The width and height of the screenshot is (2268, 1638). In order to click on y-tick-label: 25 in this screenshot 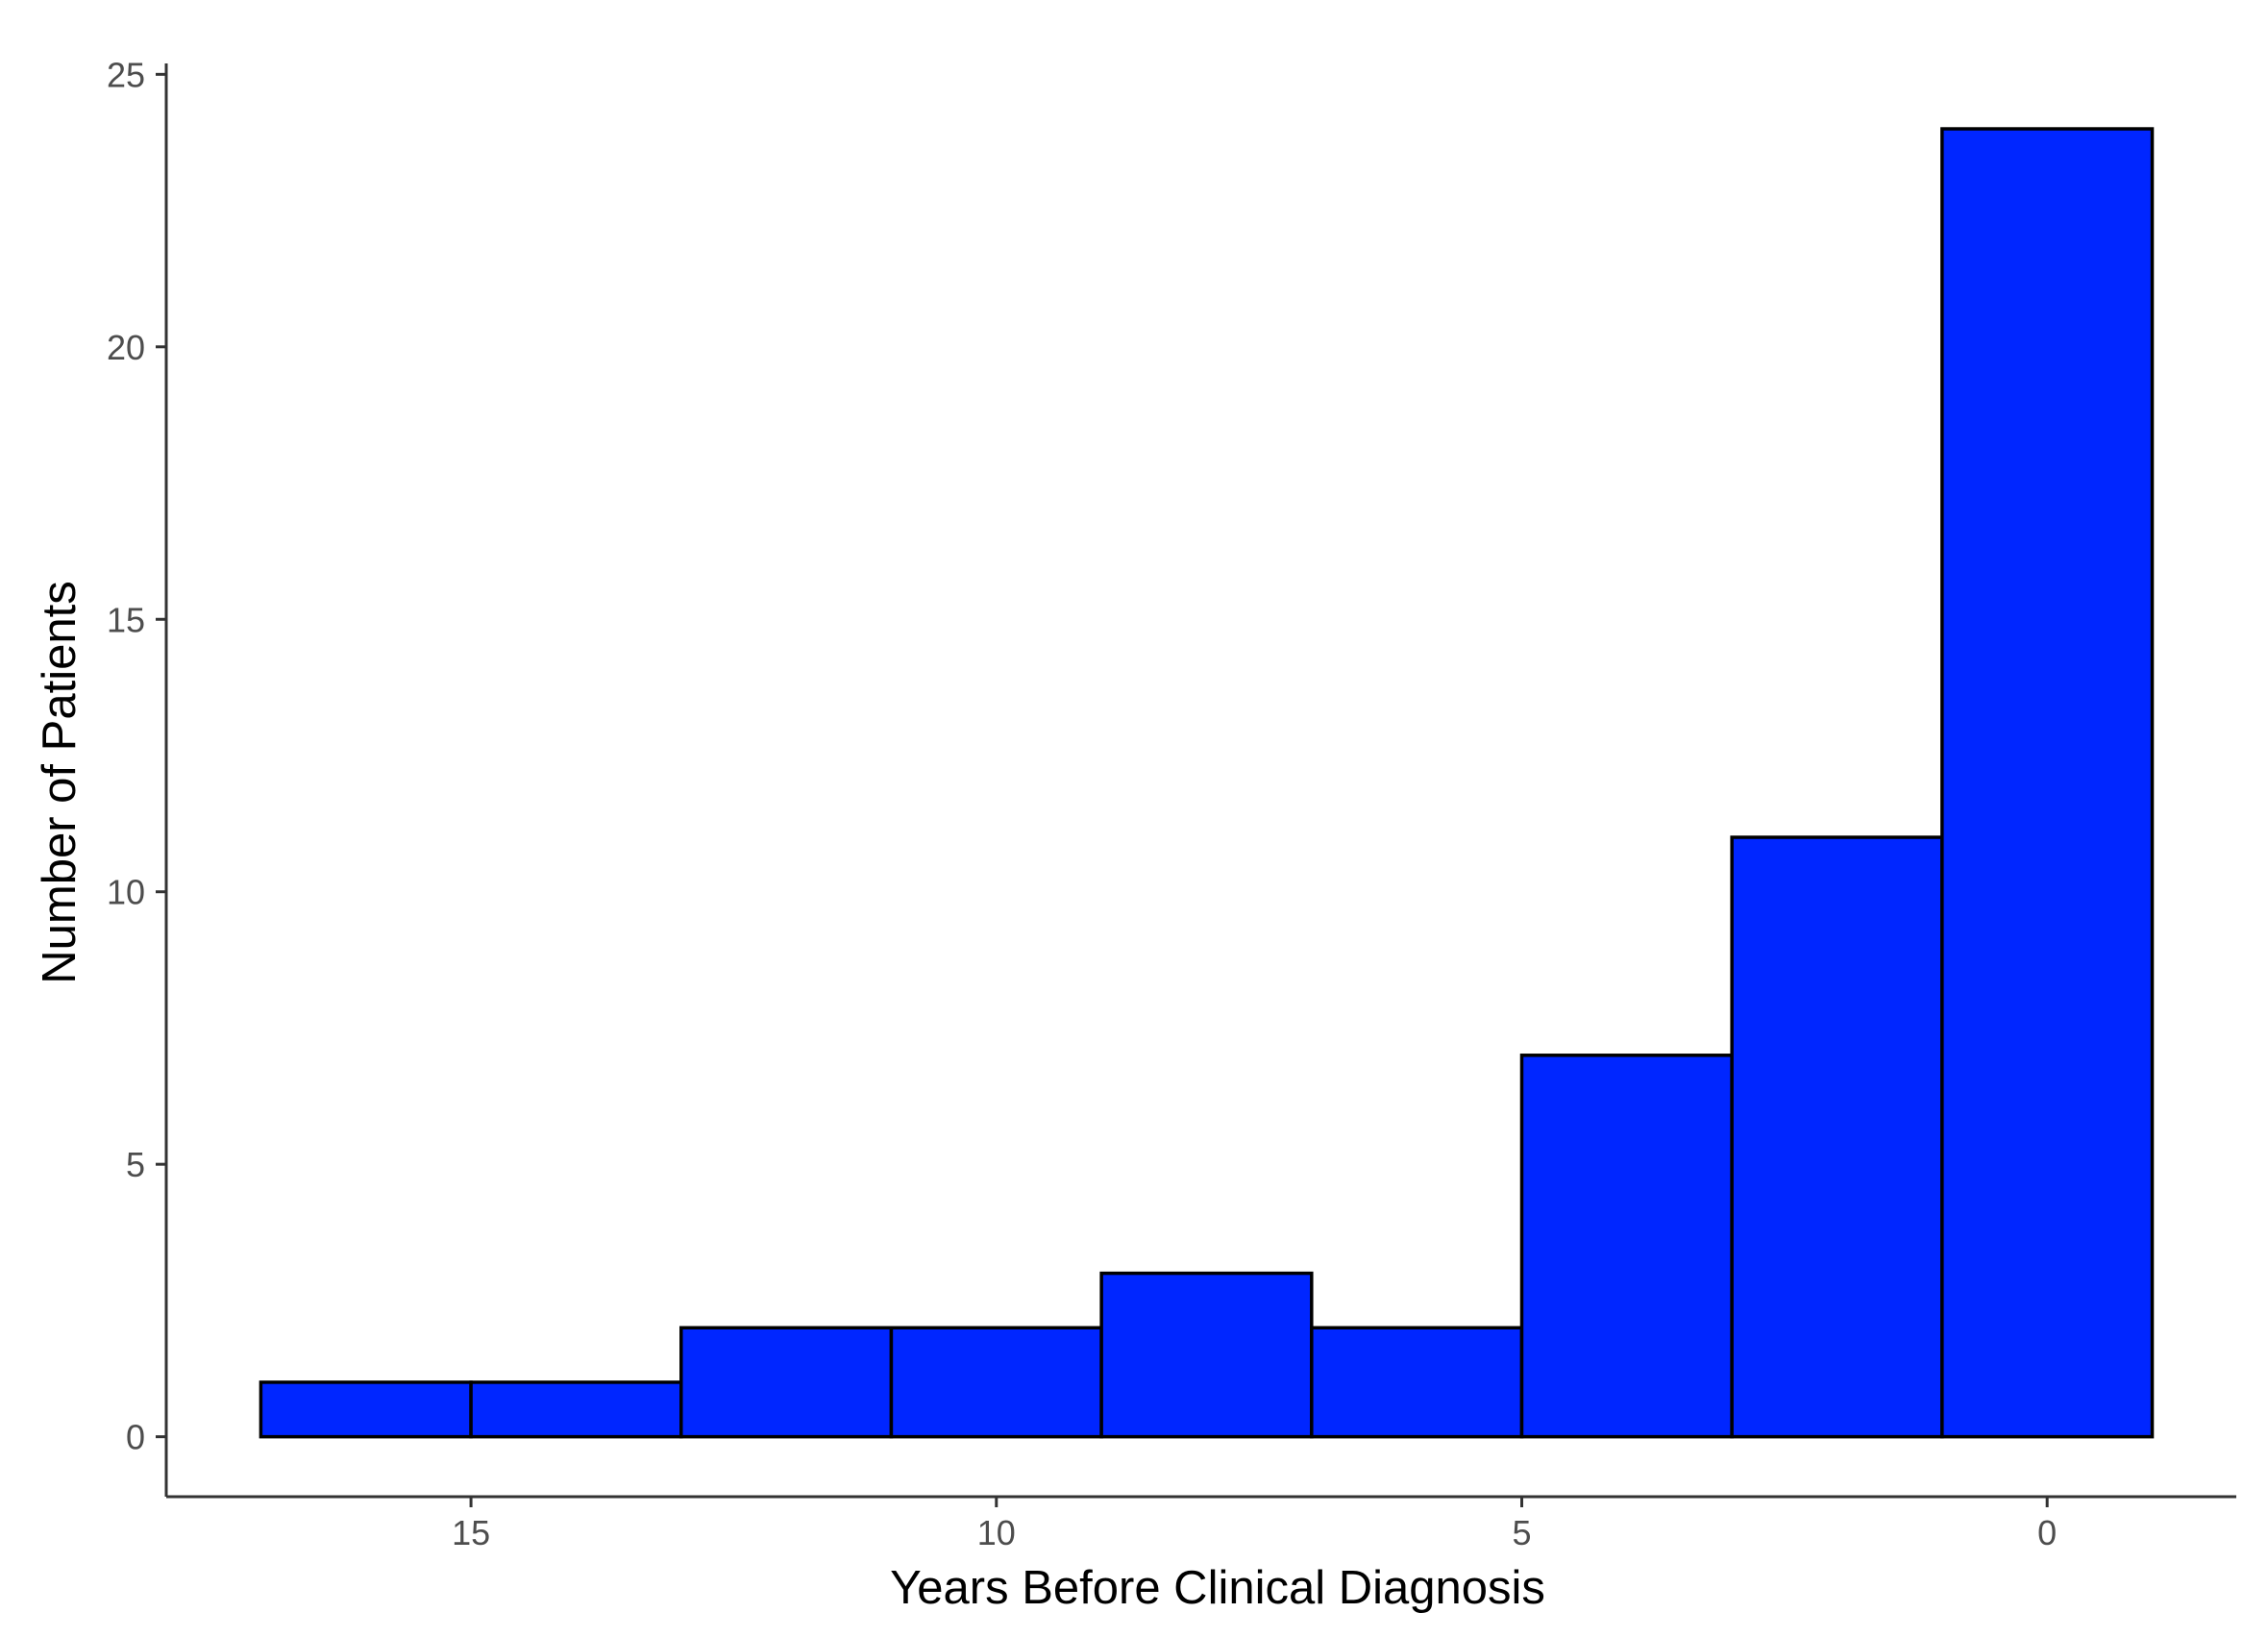, I will do `click(126, 74)`.